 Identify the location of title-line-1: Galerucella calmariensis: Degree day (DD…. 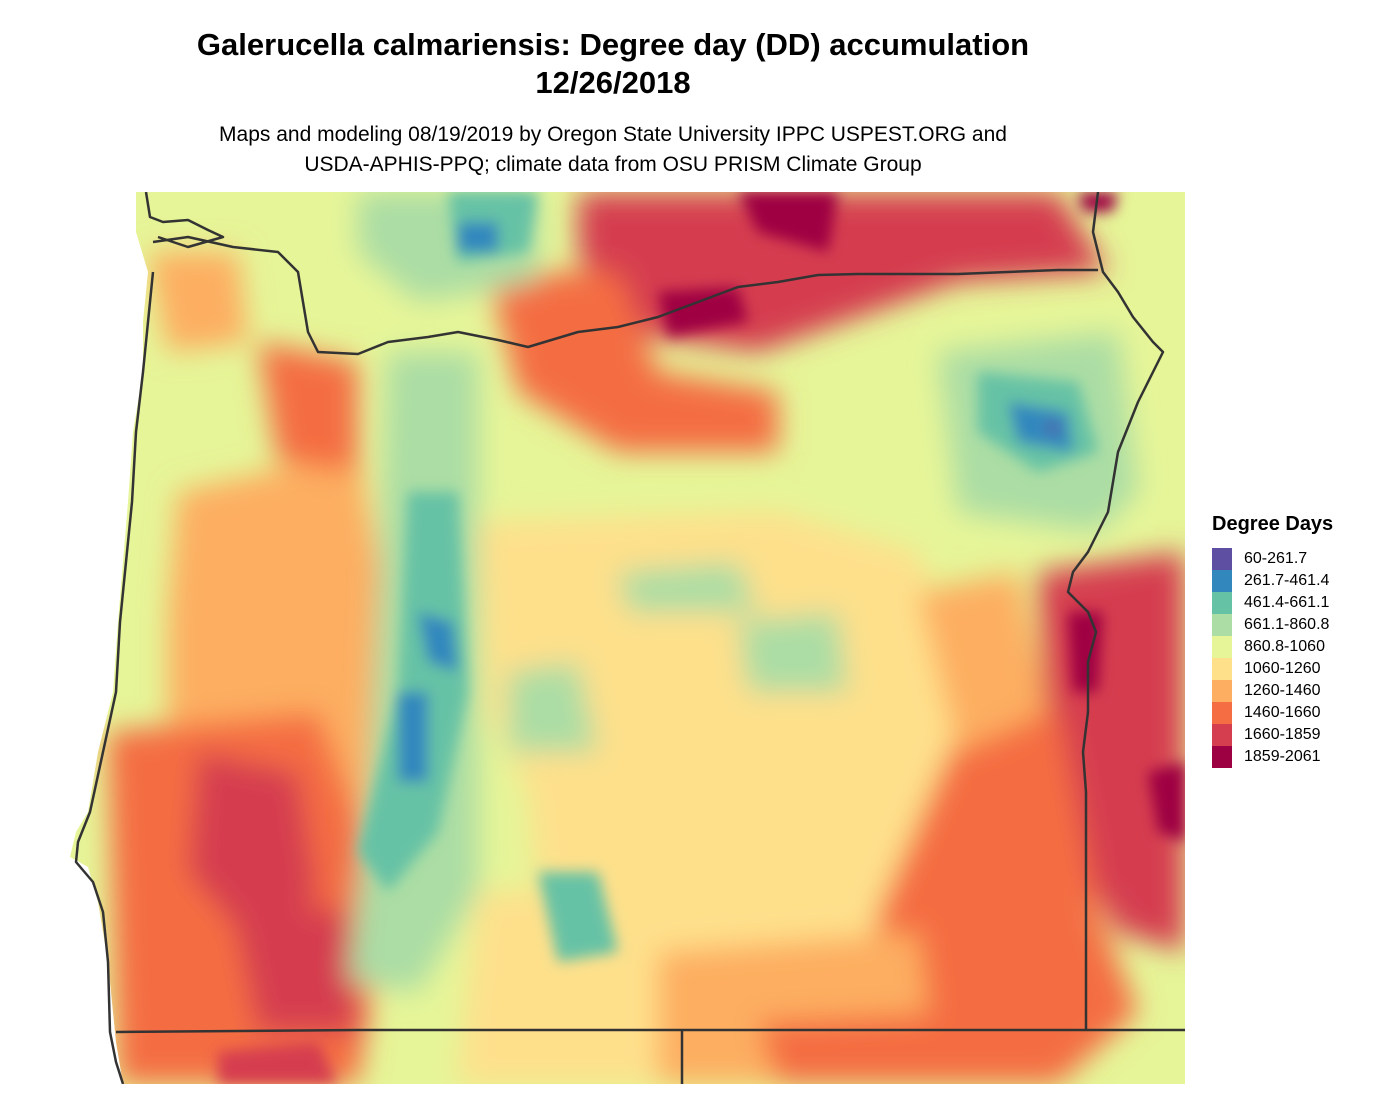
(613, 44).